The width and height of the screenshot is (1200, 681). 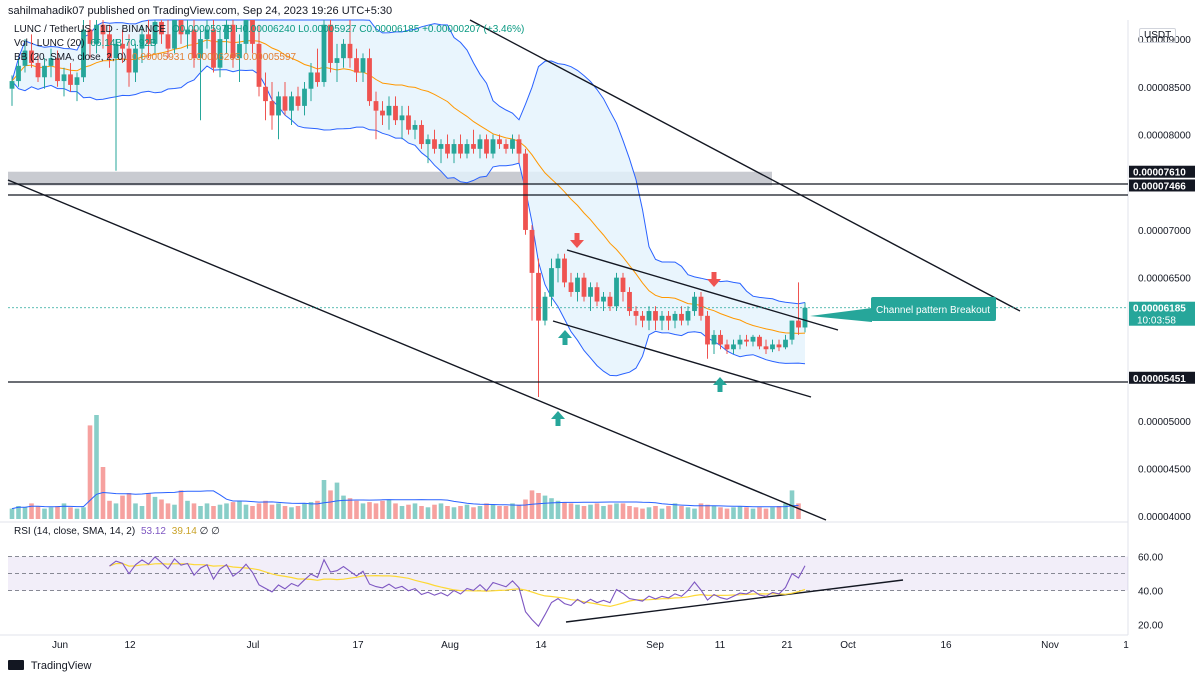 I want to click on price-tick-label: 0.00004000, so click(x=1164, y=517).